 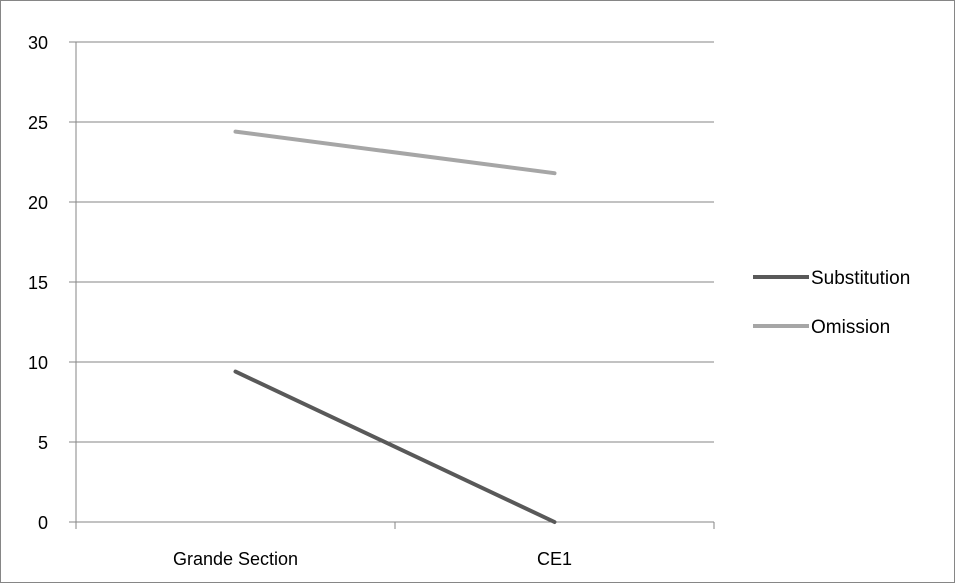 I want to click on y-tick-label: 10, so click(x=38, y=363).